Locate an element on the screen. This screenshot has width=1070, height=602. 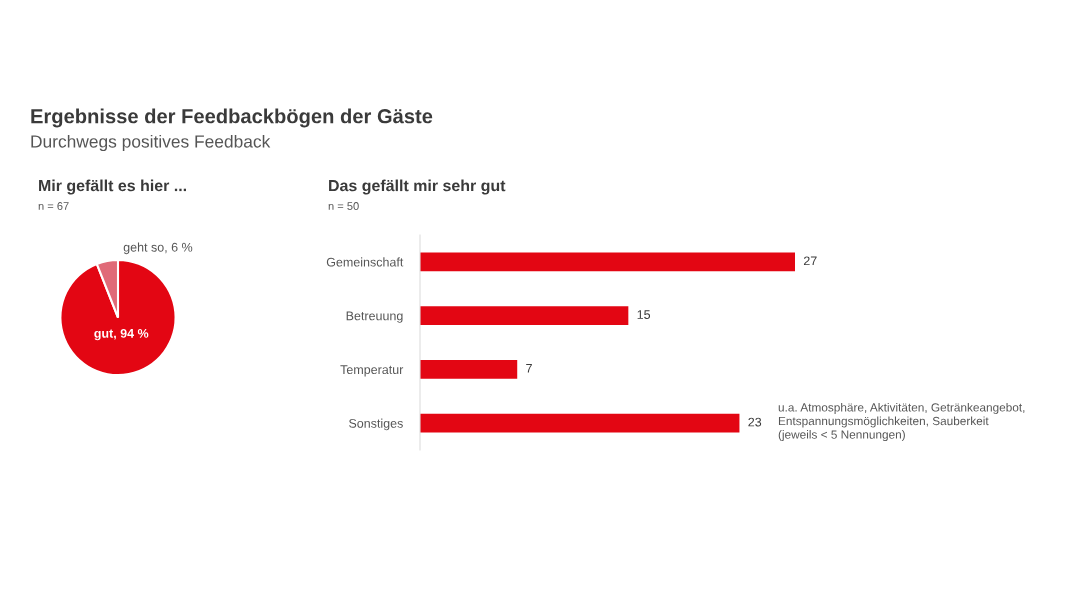
annotation: u.a. Atmosphäre, Aktivitäten, Getränkeangebot, Entspannungsmöglichkeiten, Sauberkeit (jeweils < 5 Nennungen) is located at coordinates (901, 422).